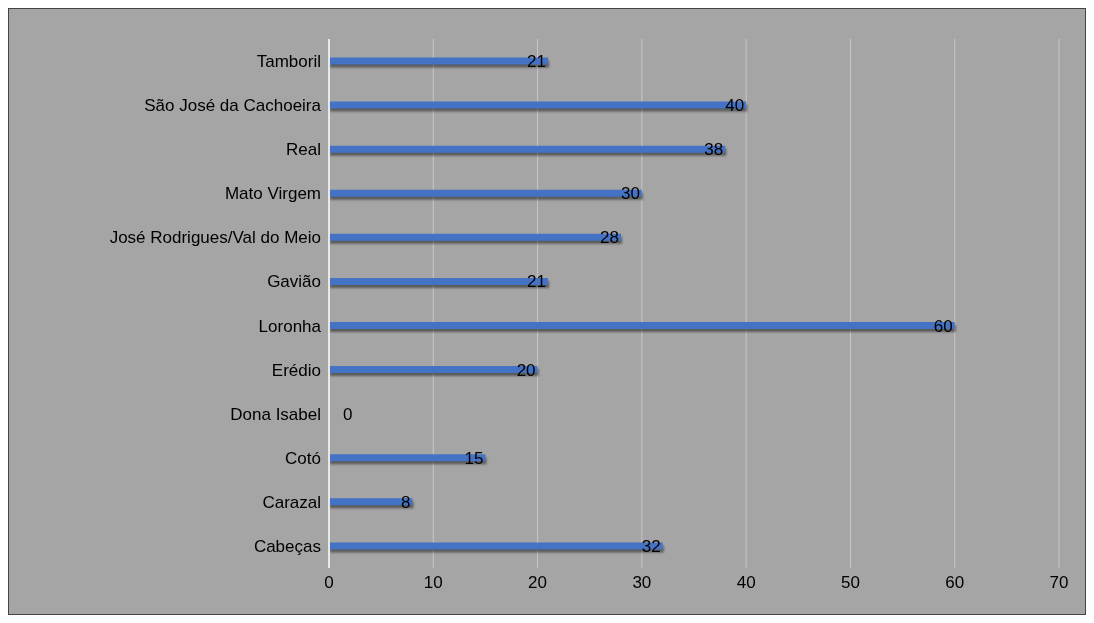 This screenshot has height=623, width=1094. I want to click on y-tick-label: Tamboril, so click(288, 62).